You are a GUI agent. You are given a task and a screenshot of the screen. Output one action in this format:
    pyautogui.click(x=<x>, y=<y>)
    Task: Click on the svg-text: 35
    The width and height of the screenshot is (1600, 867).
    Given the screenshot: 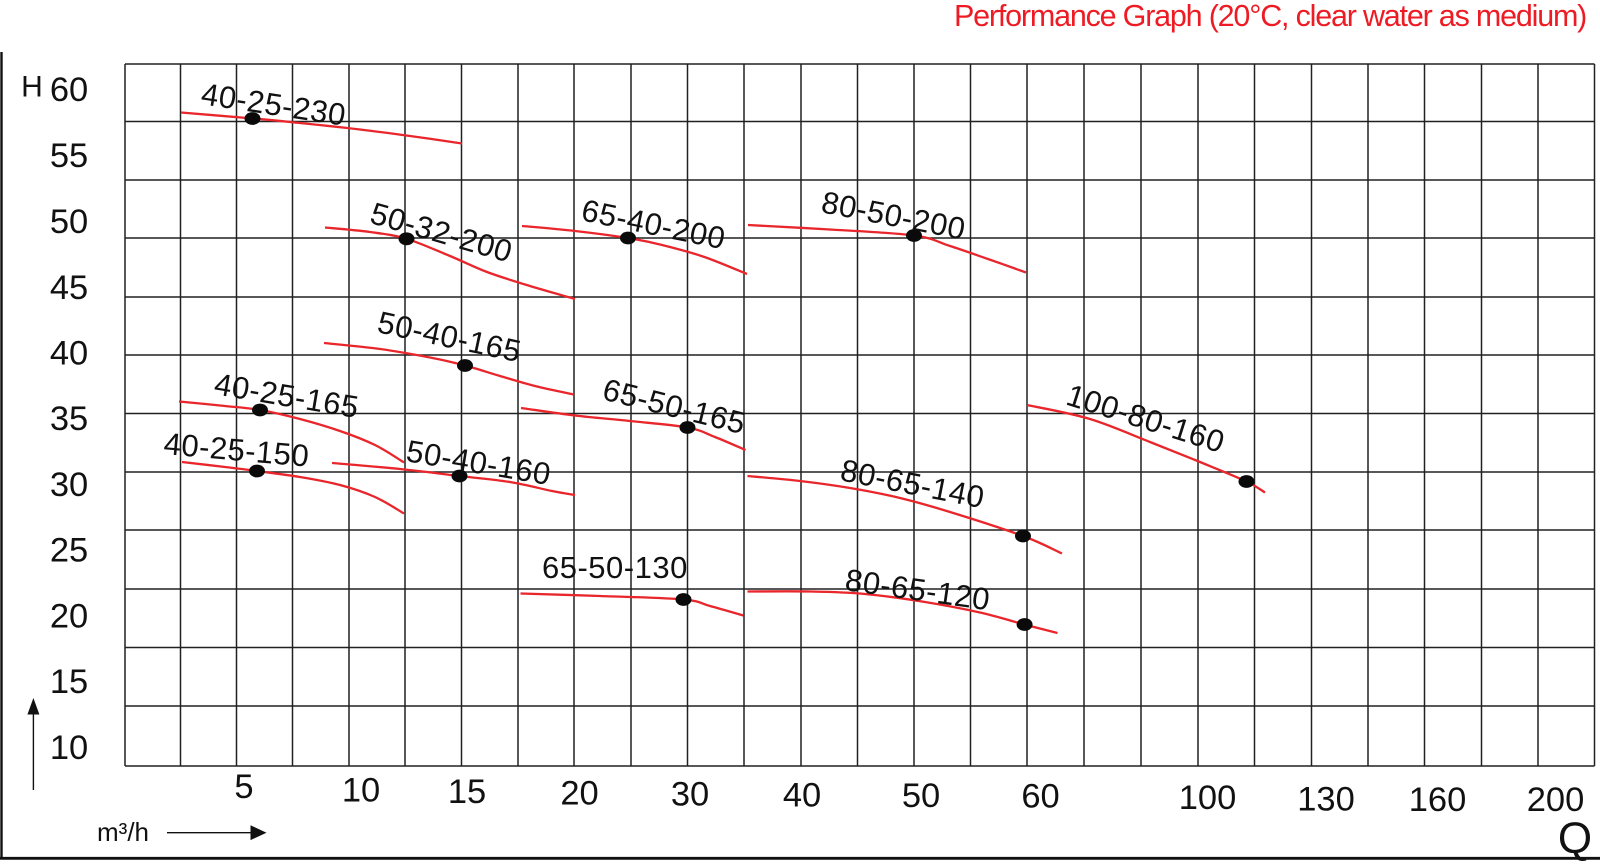 What is the action you would take?
    pyautogui.click(x=69, y=419)
    